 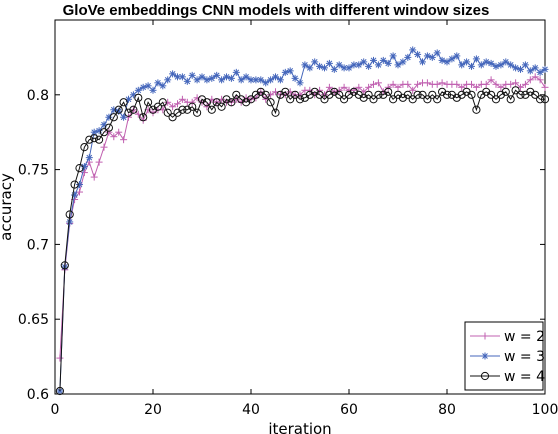 What do you see at coordinates (524, 357) in the screenshot?
I see `legend-label: w = 3` at bounding box center [524, 357].